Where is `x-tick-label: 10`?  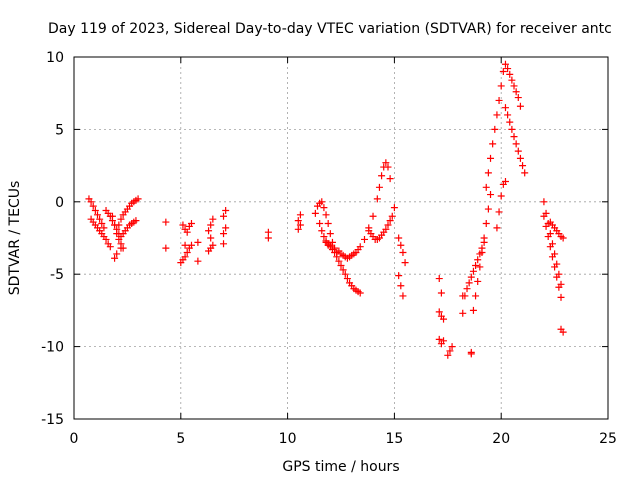 x-tick-label: 10 is located at coordinates (288, 439).